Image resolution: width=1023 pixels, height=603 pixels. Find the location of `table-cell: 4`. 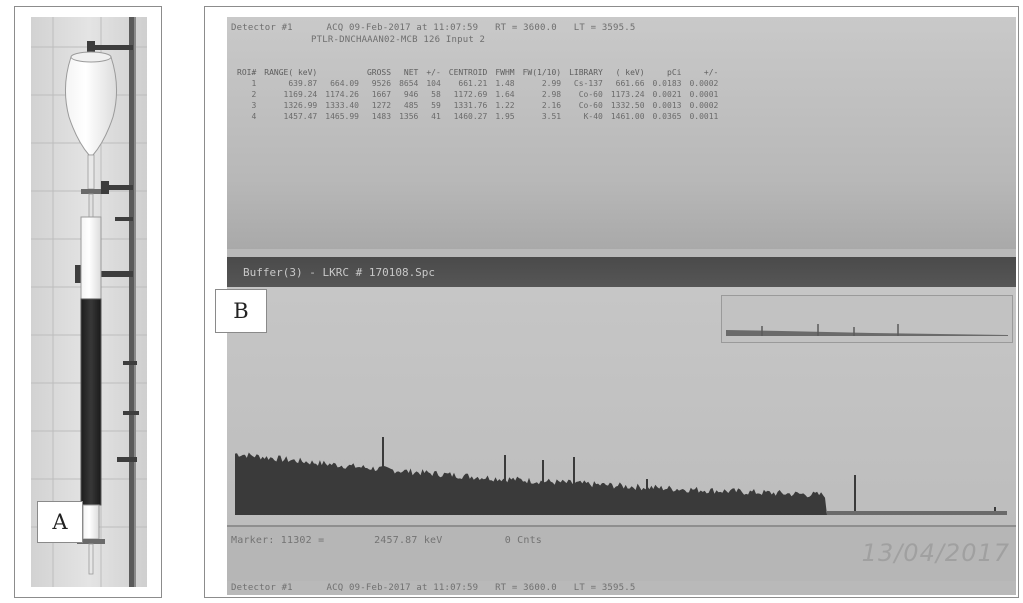

table-cell: 4 is located at coordinates (254, 116).